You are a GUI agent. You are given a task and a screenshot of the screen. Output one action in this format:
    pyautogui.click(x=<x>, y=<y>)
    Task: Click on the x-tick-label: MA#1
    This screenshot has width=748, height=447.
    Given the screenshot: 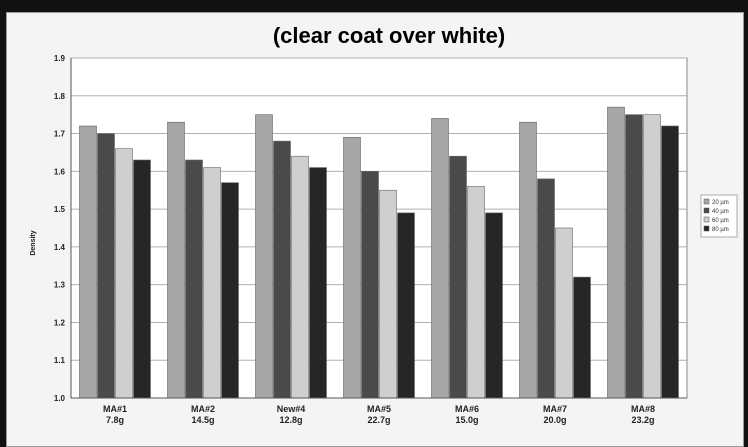 What is the action you would take?
    pyautogui.click(x=115, y=409)
    